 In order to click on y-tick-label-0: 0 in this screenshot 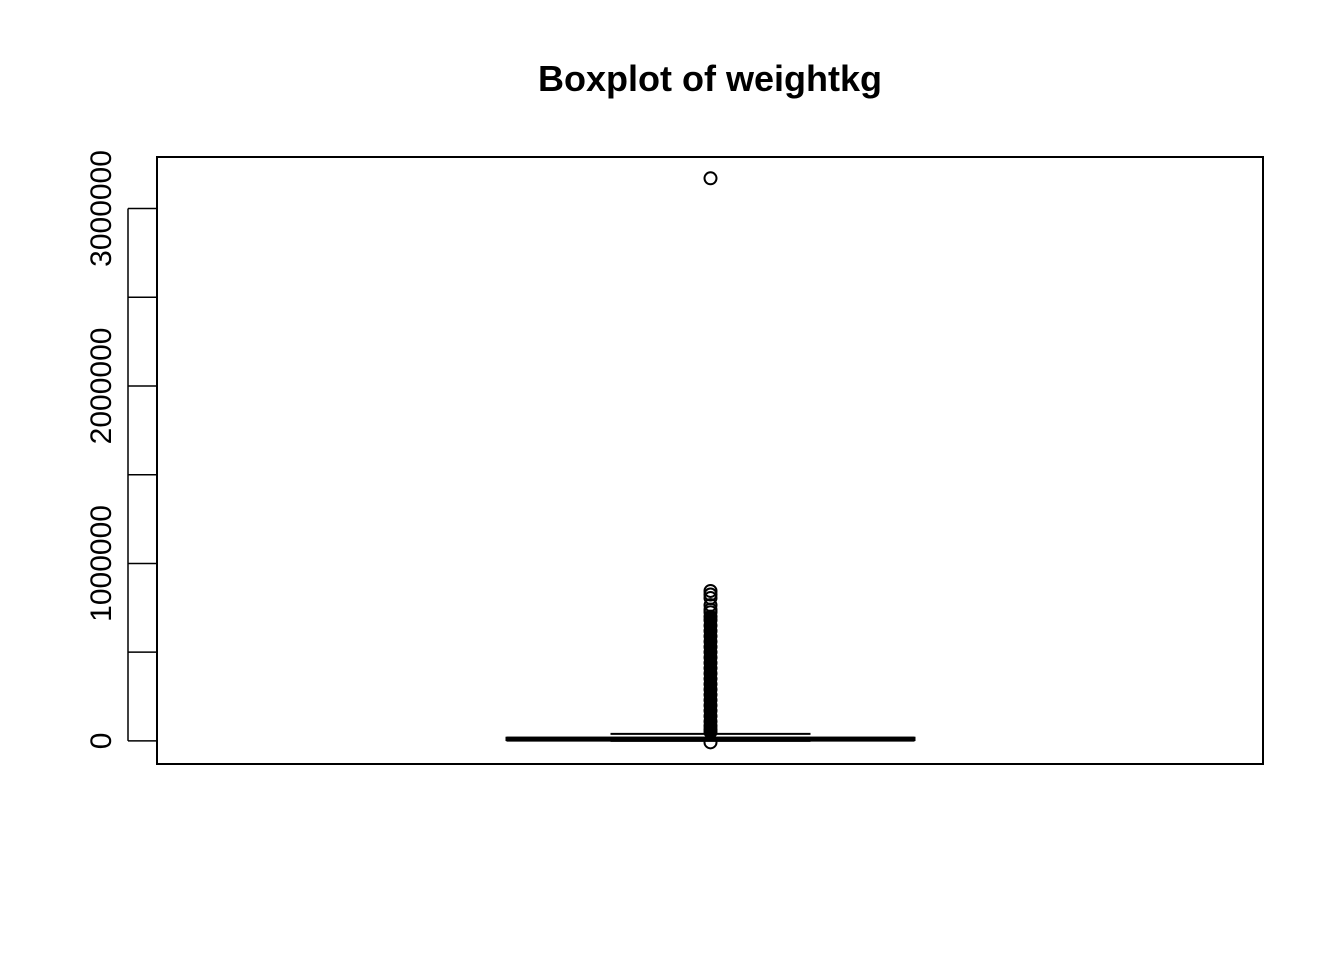, I will do `click(101, 741)`.